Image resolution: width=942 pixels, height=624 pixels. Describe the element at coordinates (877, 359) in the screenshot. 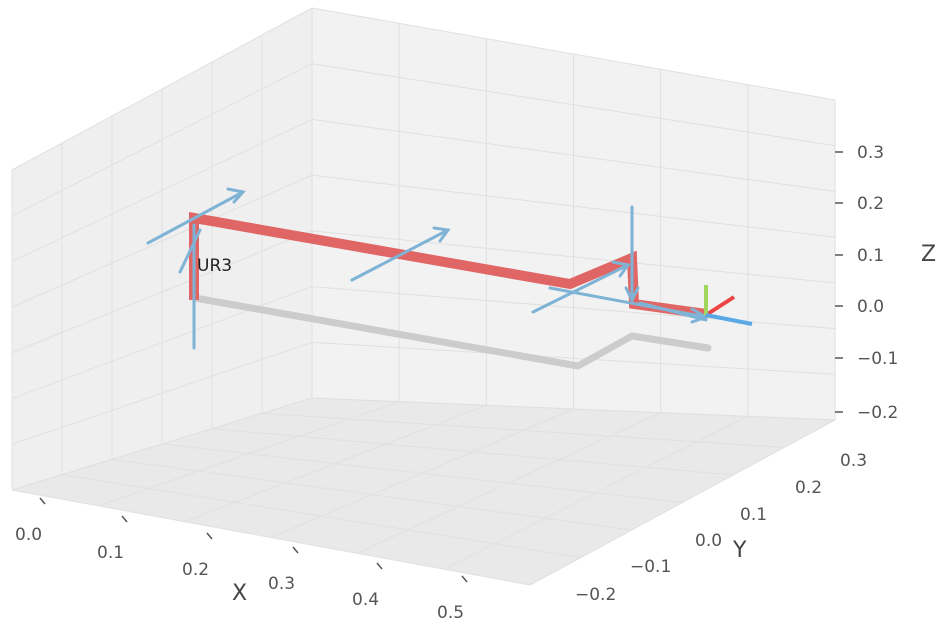

I see `z-tick-label: −0.1` at that location.